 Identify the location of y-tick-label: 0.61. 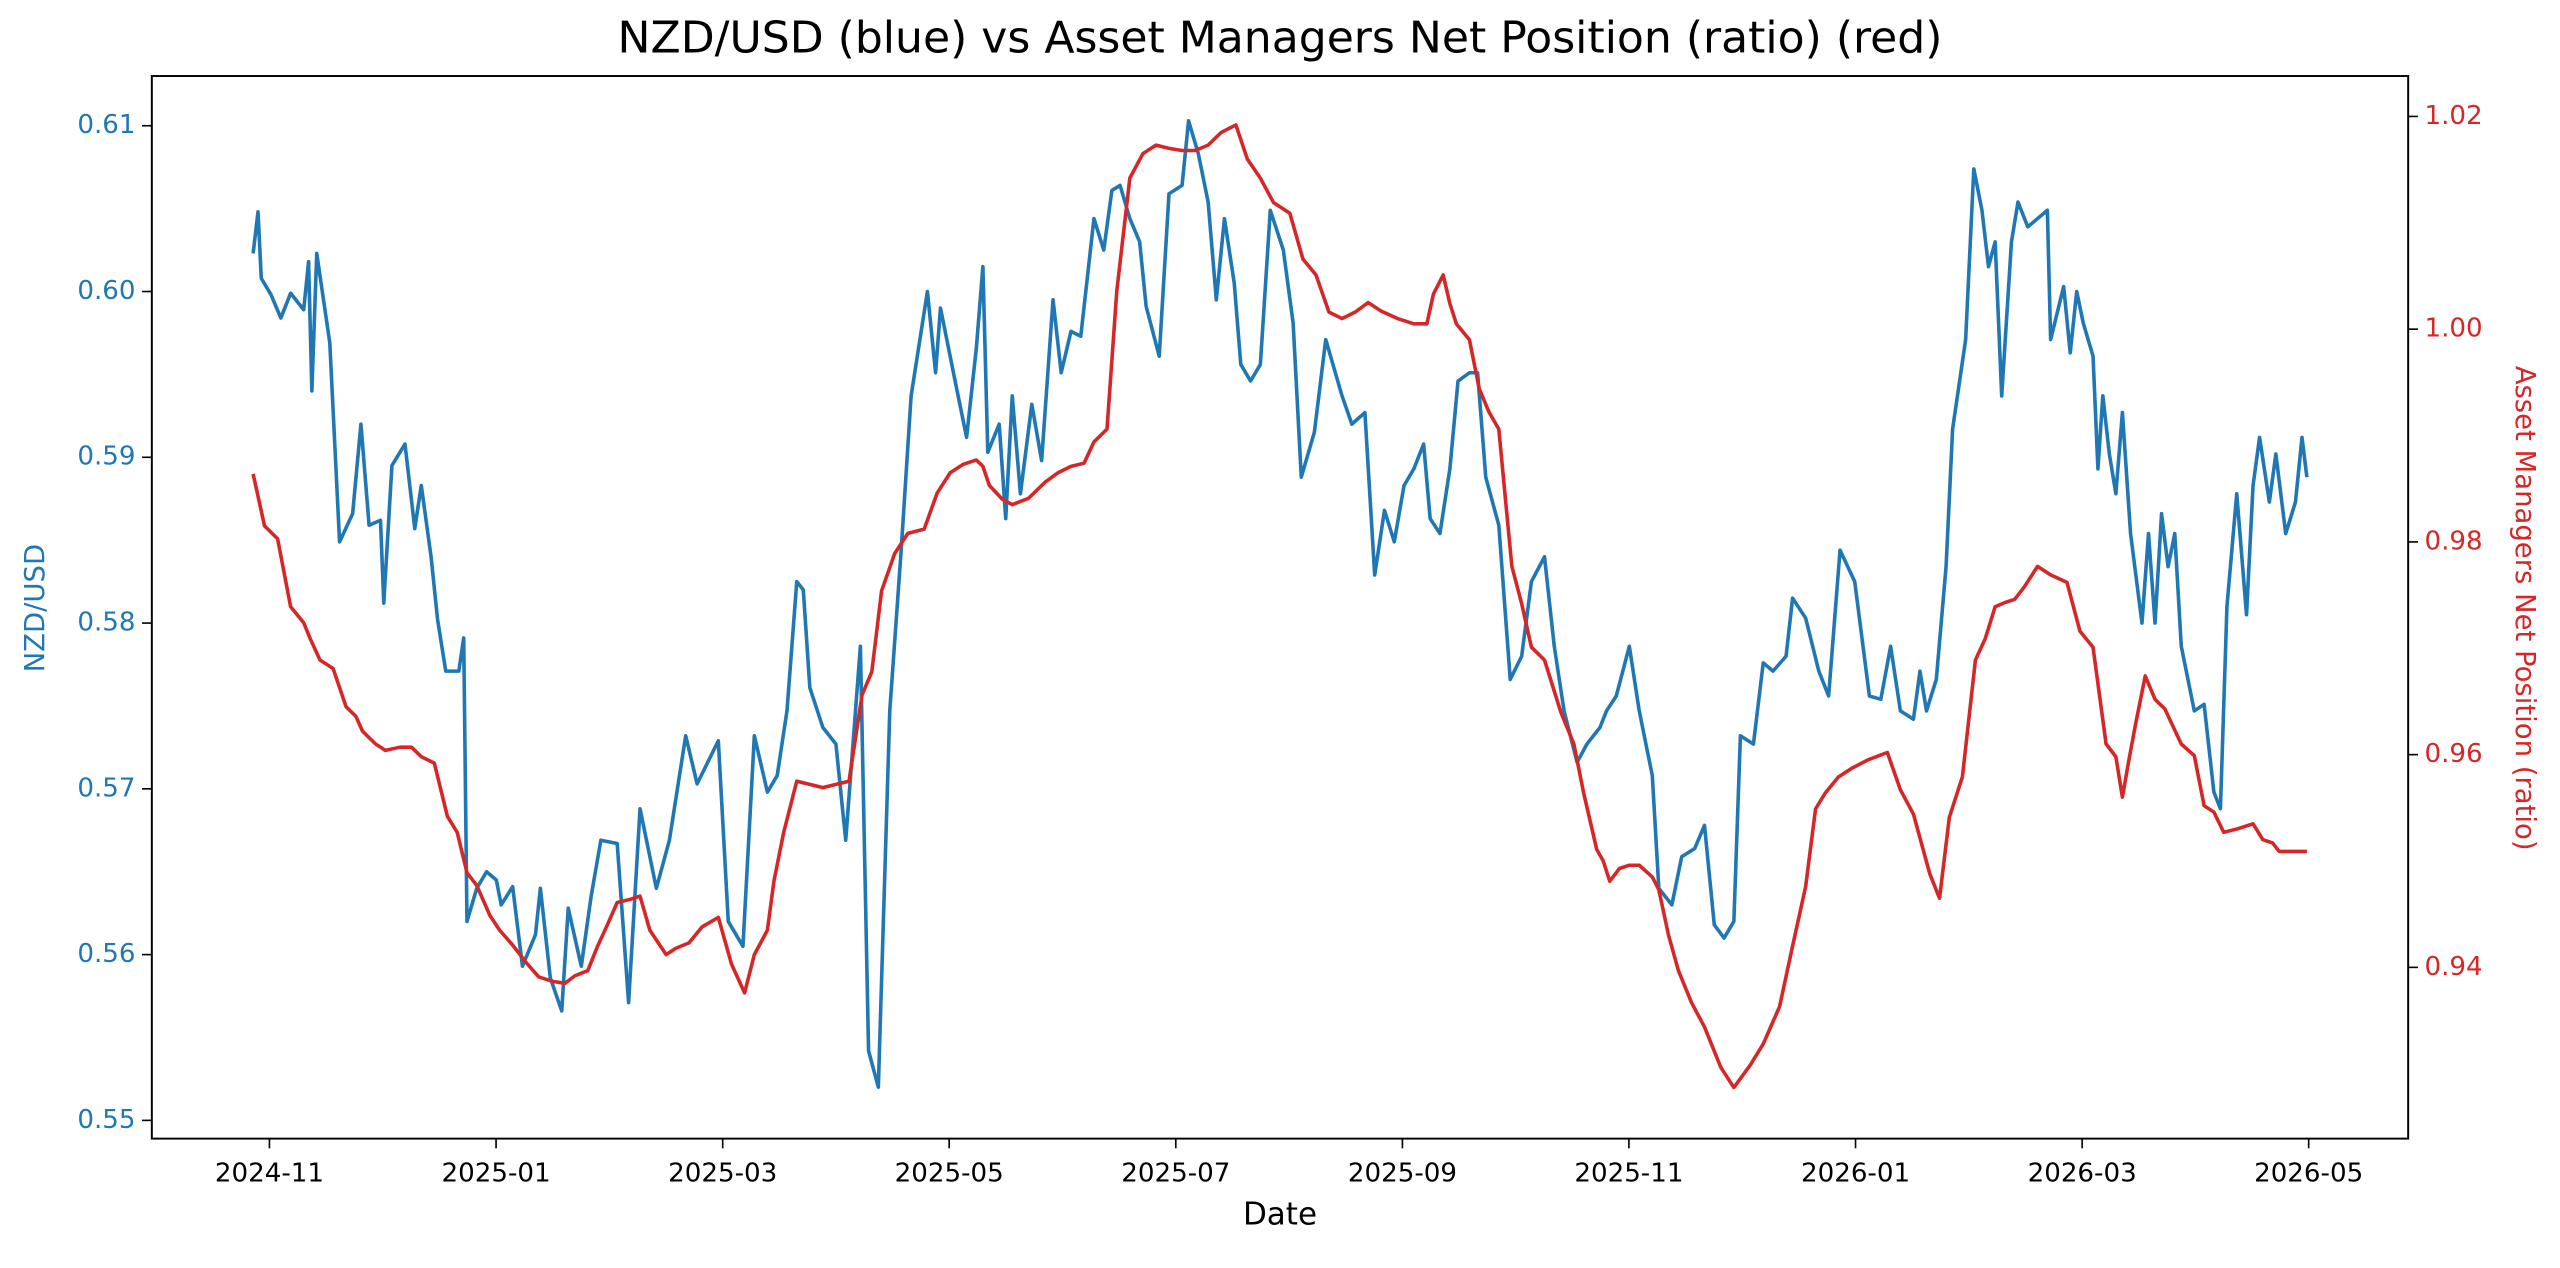
(106, 125).